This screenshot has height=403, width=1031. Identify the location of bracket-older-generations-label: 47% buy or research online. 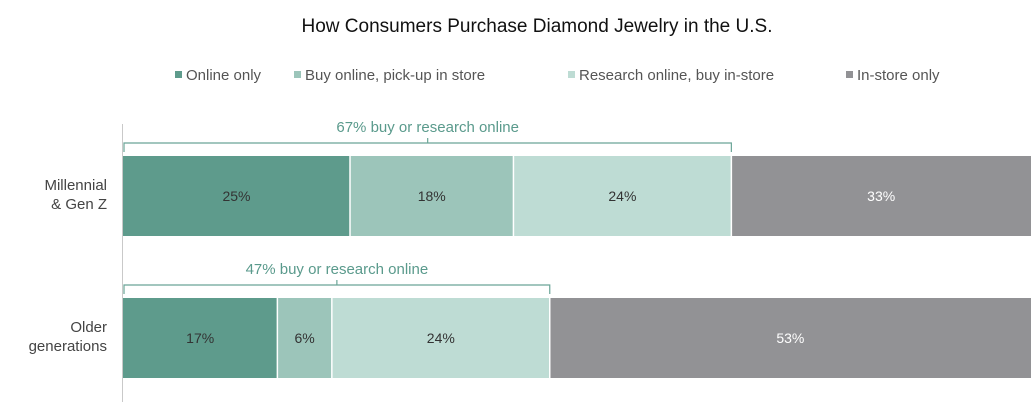
(337, 269).